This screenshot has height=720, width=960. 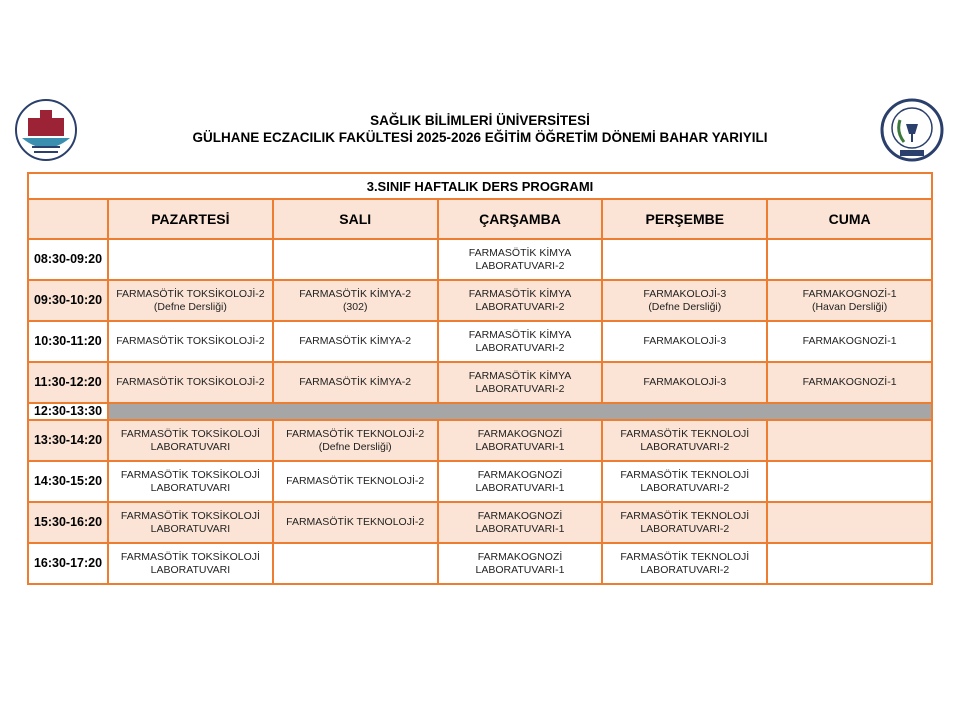 I want to click on course-cell: FARMAKOLOJİ-3 (Defne Dersliği), so click(x=685, y=300).